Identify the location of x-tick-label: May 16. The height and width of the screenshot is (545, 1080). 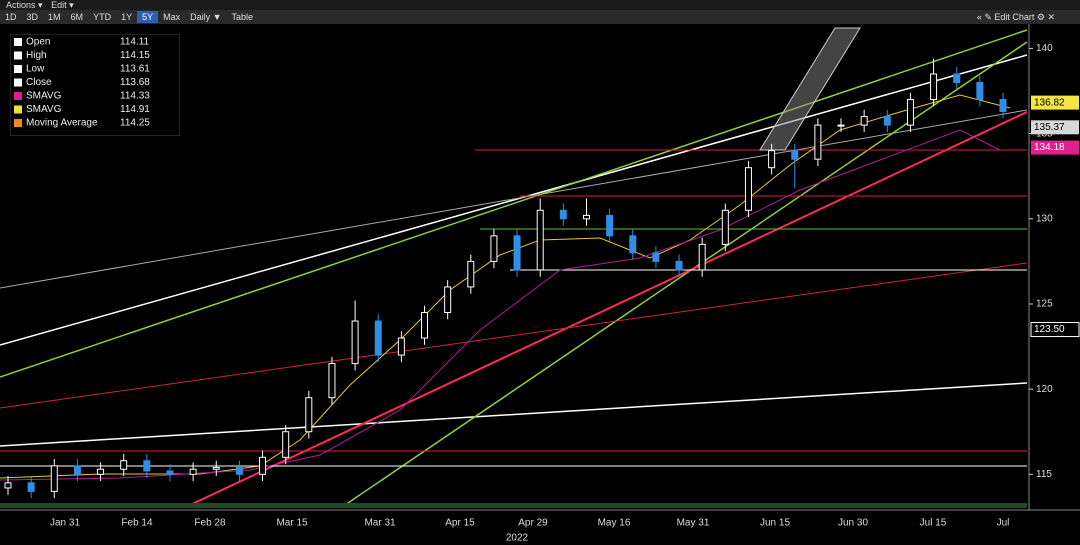
(614, 523).